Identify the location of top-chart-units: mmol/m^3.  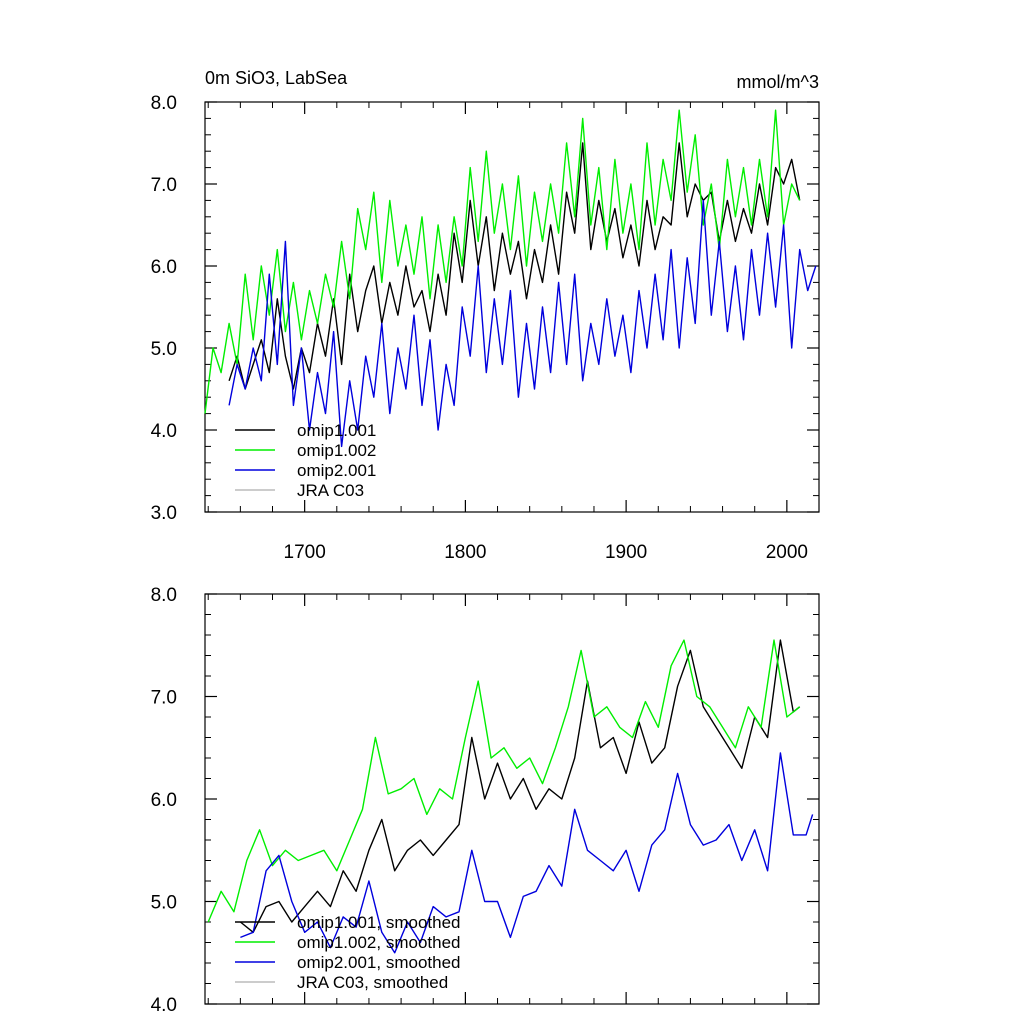
(778, 82).